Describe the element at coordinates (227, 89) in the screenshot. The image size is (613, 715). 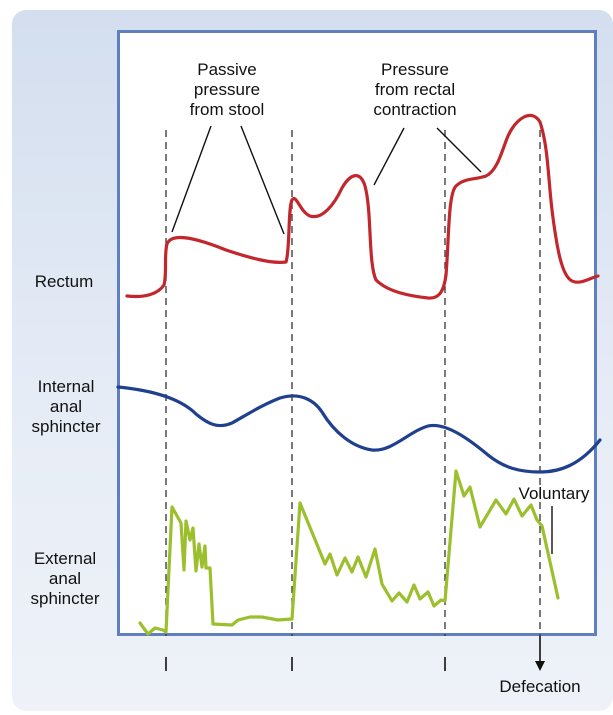
I see `passive-pressure-label: Passive pressure from stool` at that location.